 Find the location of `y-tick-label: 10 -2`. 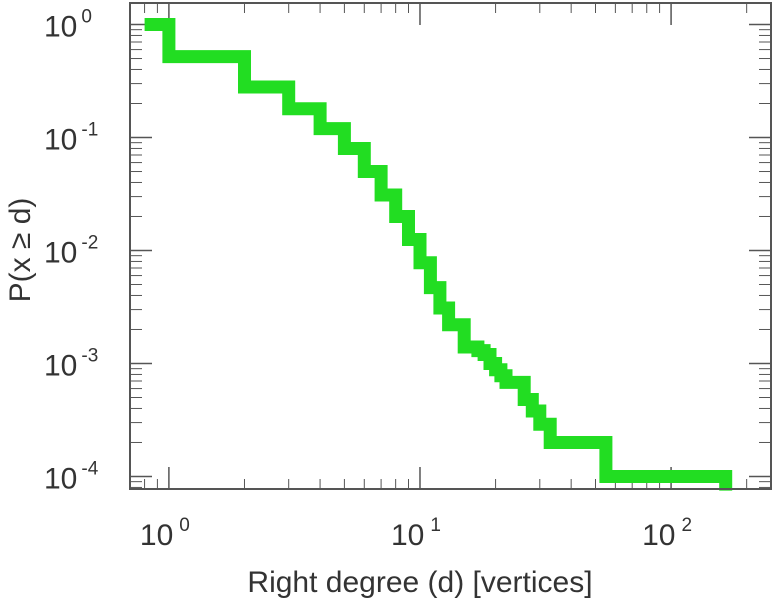

y-tick-label: 10 -2 is located at coordinates (71, 250).